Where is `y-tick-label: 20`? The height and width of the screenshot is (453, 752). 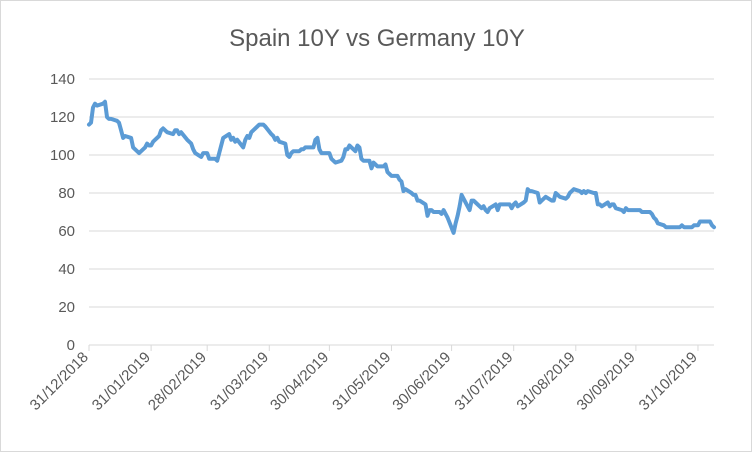 y-tick-label: 20 is located at coordinates (66, 307).